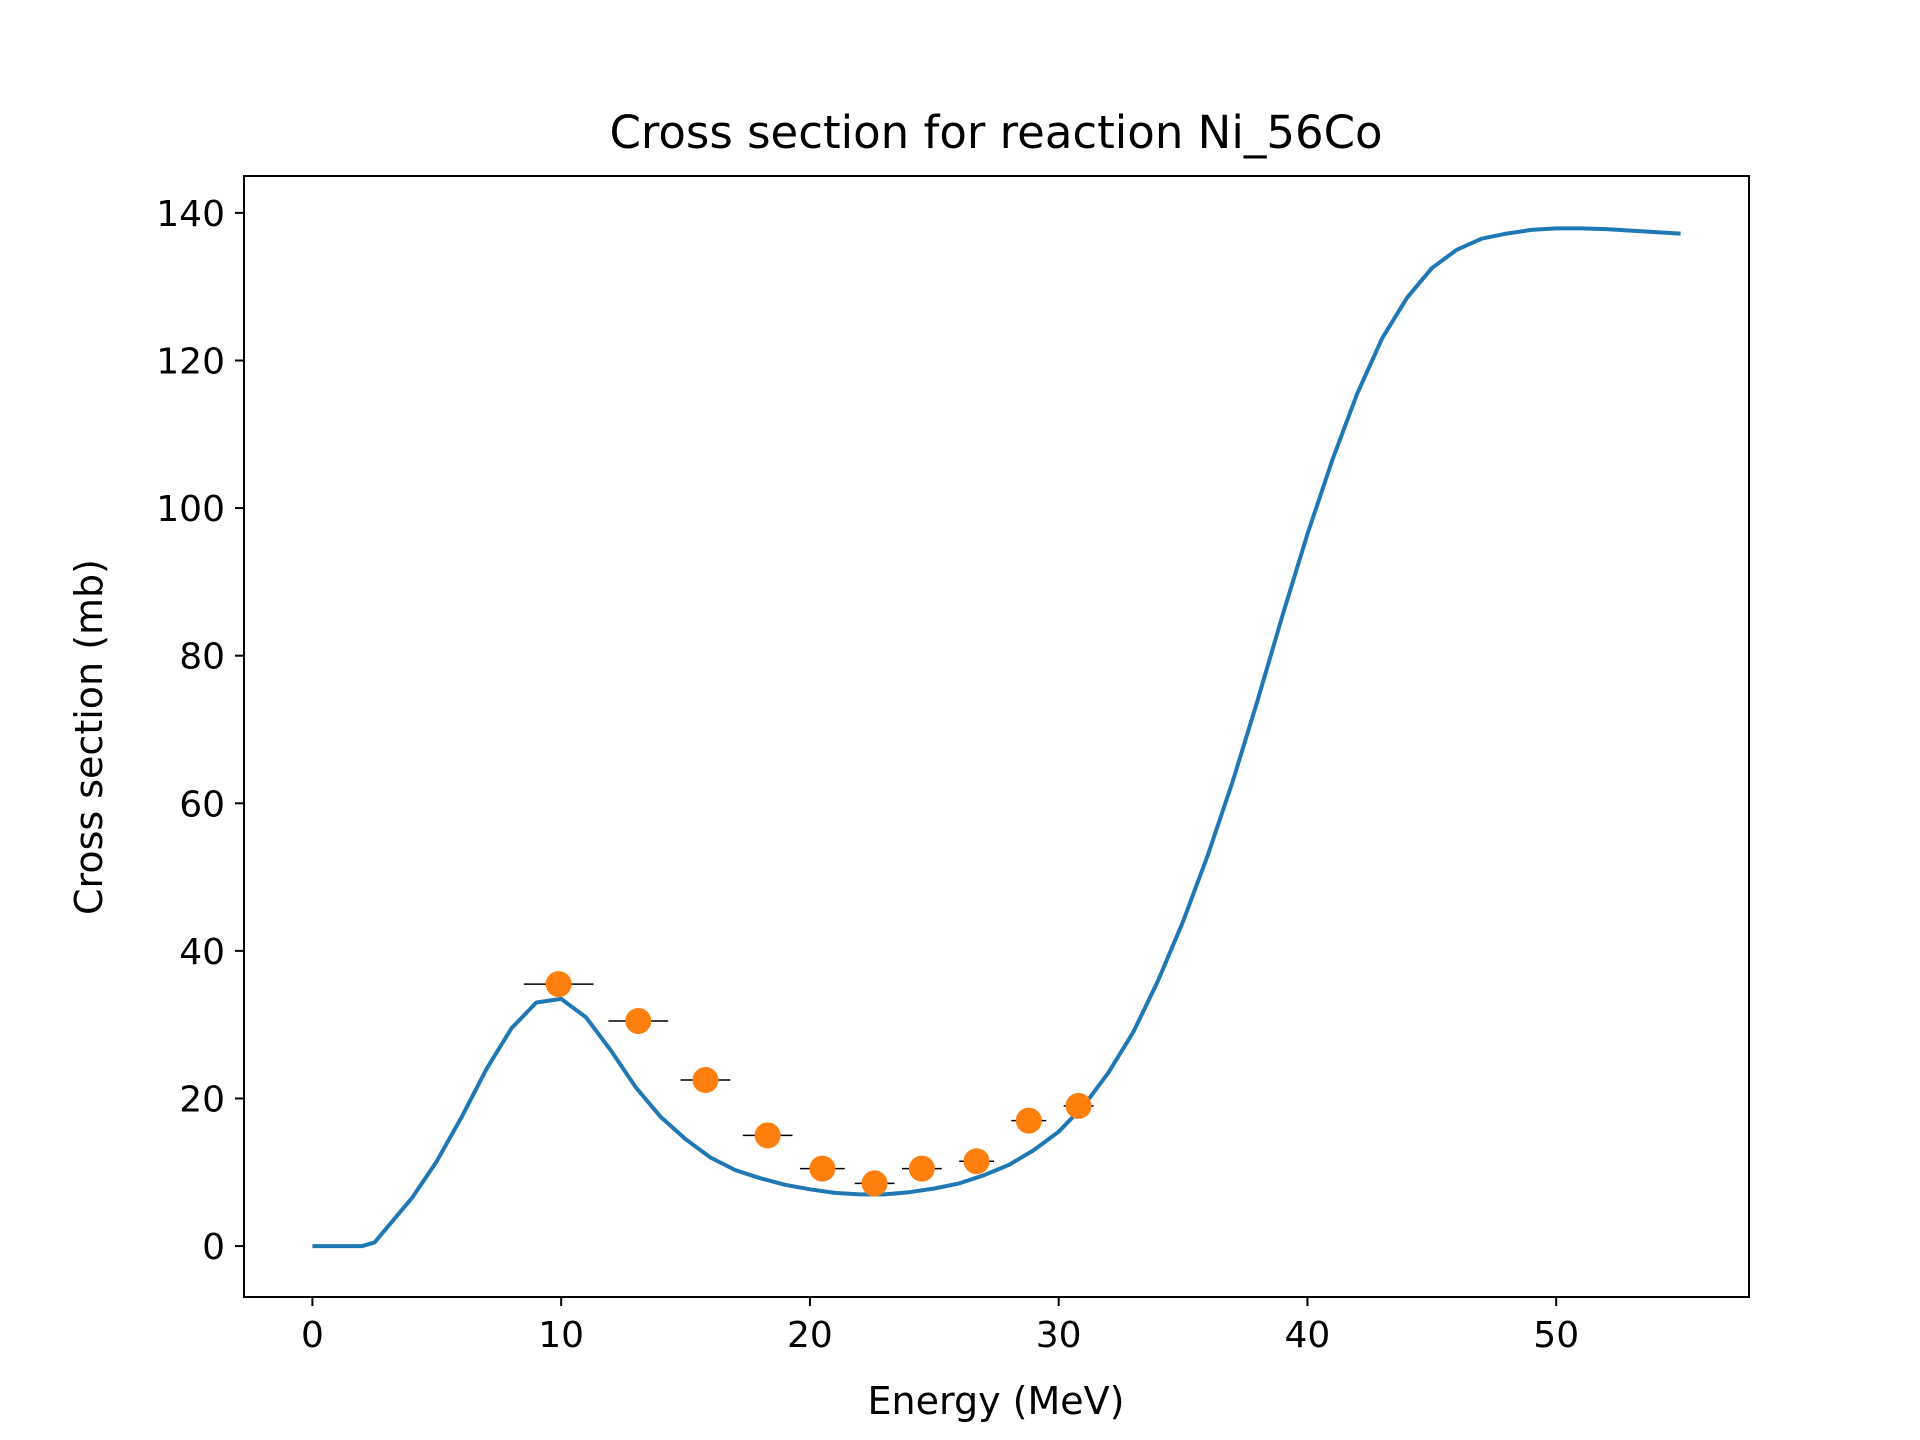 The image size is (1920, 1440). Describe the element at coordinates (200, 731) in the screenshot. I see `y-axis-ticks: 0 20 40 60 80 100 120 140` at that location.